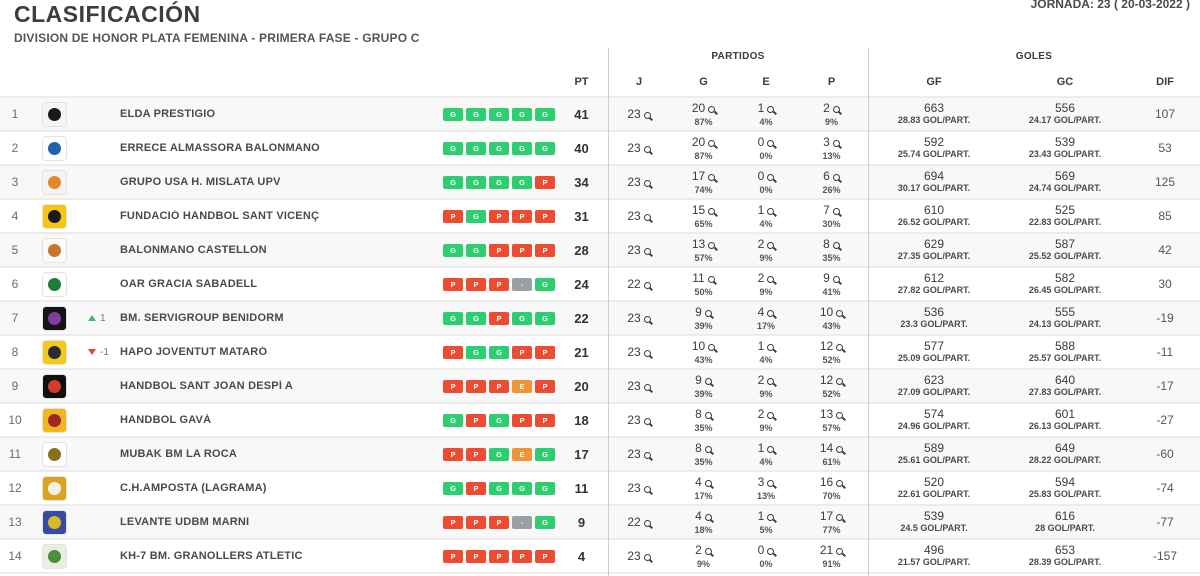 The image size is (1200, 576). Describe the element at coordinates (193, 250) in the screenshot. I see `team-name-link: BALONMANO CASTELLON` at that location.